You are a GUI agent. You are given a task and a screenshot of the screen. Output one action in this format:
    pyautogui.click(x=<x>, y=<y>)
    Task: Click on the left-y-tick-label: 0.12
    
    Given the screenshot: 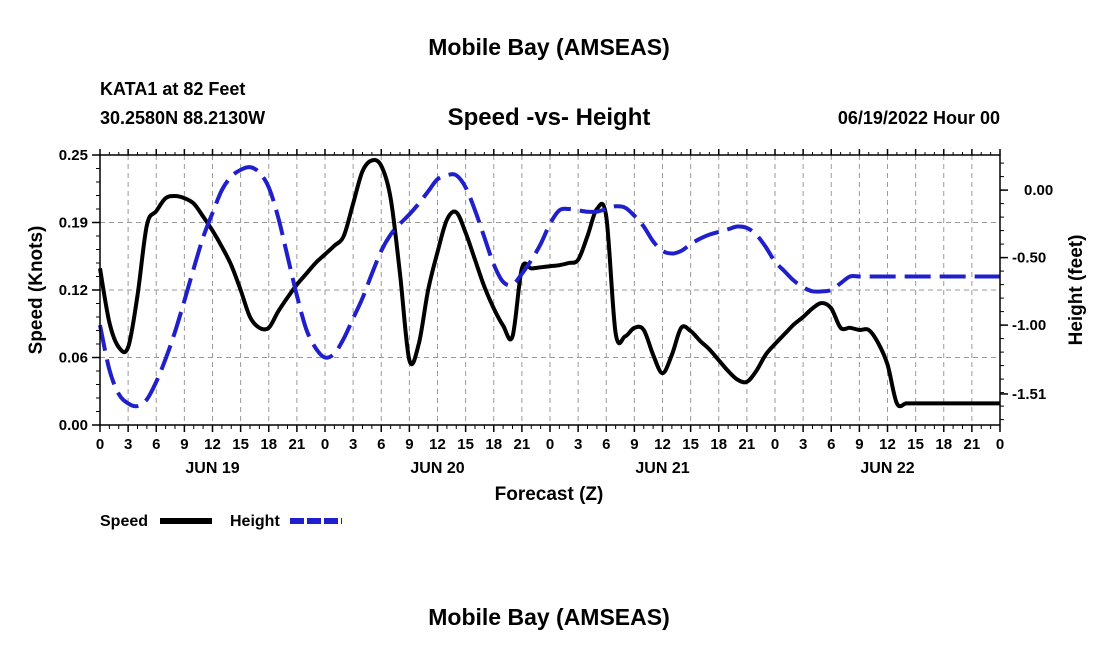 What is the action you would take?
    pyautogui.click(x=73, y=290)
    